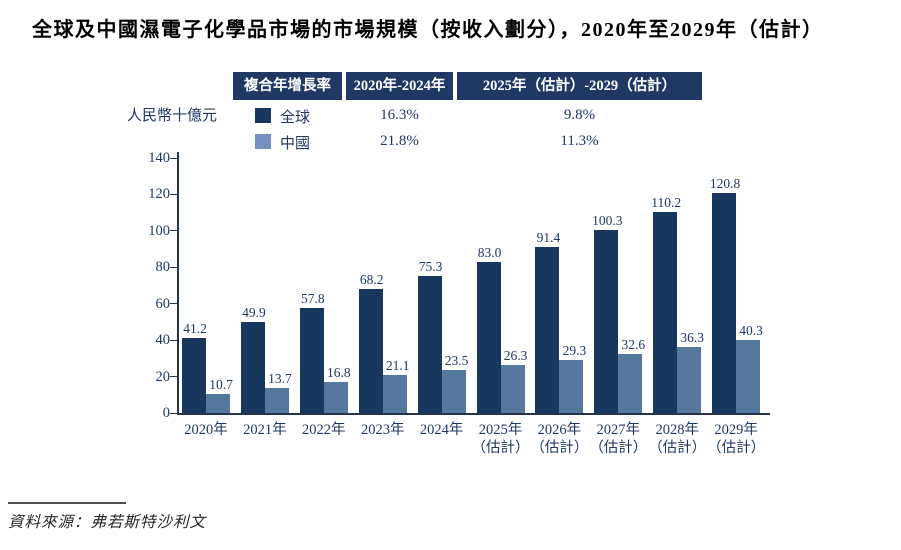 This screenshot has width=901, height=550. I want to click on x-axis-label2-2025年: （估計）, so click(500, 448).